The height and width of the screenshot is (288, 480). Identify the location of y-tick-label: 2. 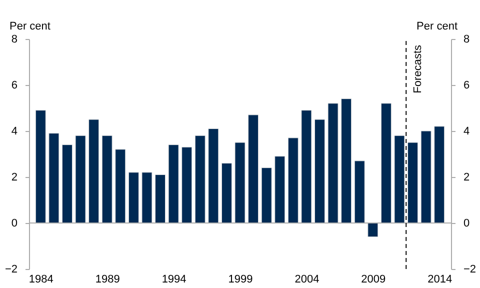
(14, 178).